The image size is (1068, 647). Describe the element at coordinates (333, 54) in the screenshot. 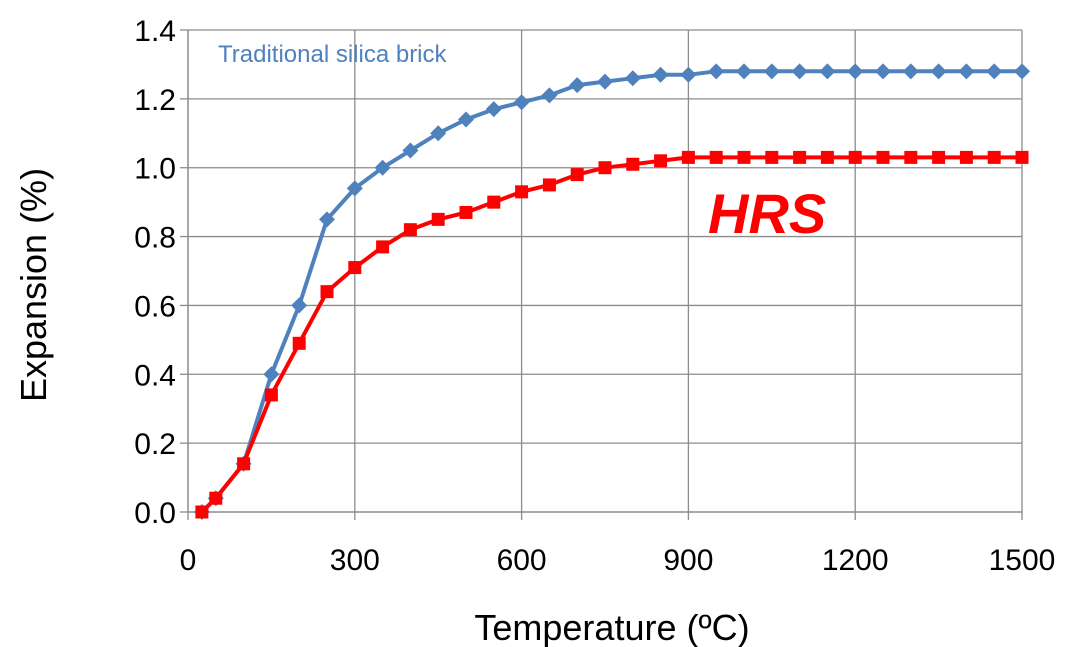

I see `series-label-traditional: Traditional silica brick` at that location.